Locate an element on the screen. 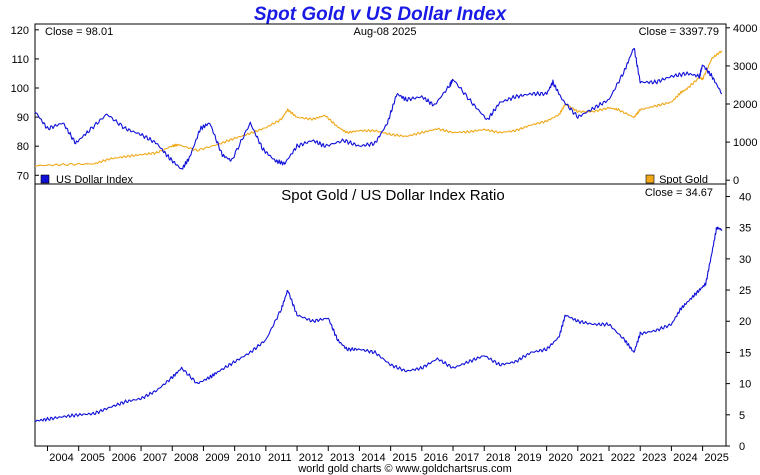  ratio-y-tick-label: 5 is located at coordinates (742, 416).